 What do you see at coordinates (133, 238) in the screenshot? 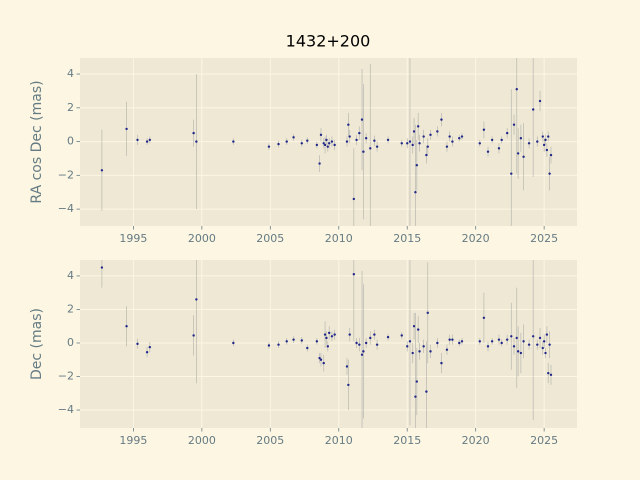
I see `x-tick-label: 1995` at bounding box center [133, 238].